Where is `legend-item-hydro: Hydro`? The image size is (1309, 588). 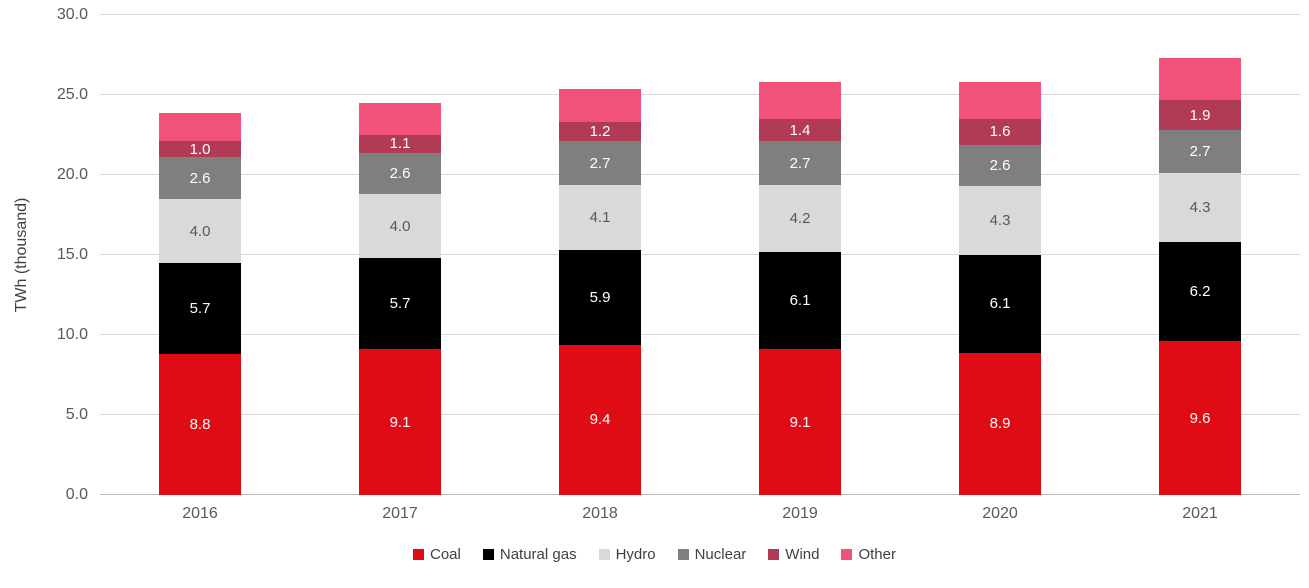 legend-item-hydro: Hydro is located at coordinates (627, 554).